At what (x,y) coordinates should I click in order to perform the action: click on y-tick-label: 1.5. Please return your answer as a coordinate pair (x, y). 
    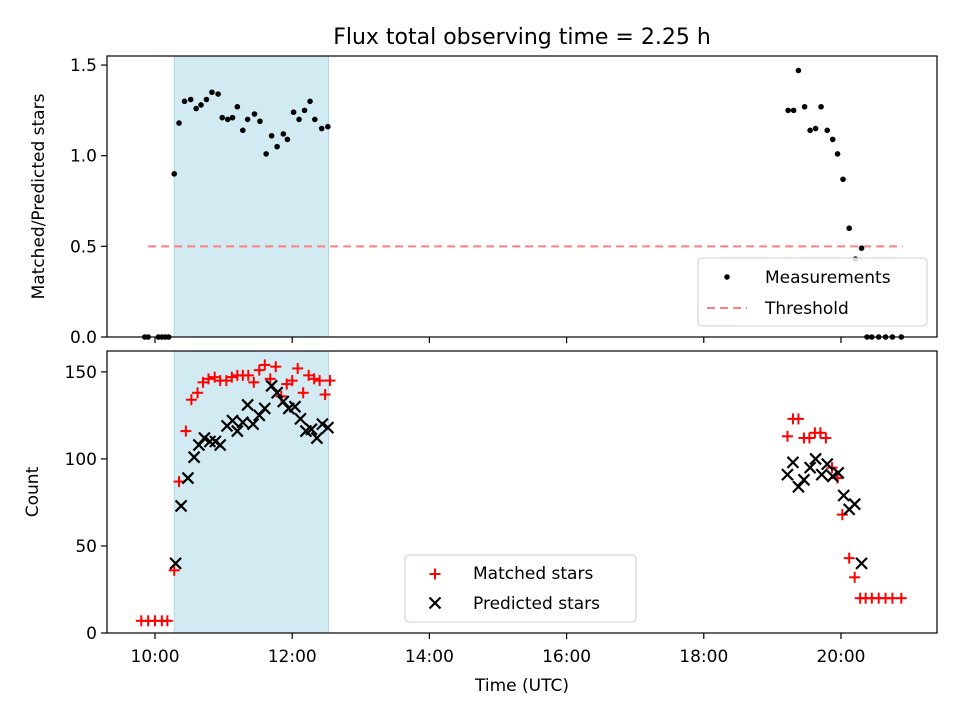
    Looking at the image, I should click on (83, 66).